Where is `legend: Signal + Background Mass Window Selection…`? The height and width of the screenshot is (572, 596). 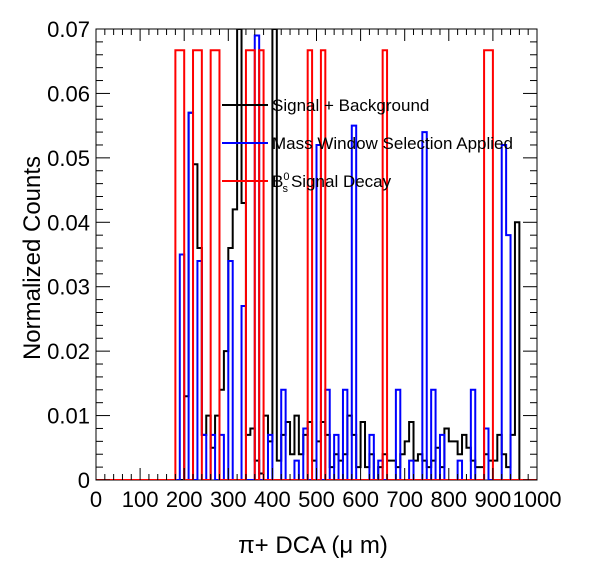
legend: Signal + Background Mass Window Selection… is located at coordinates (367, 145).